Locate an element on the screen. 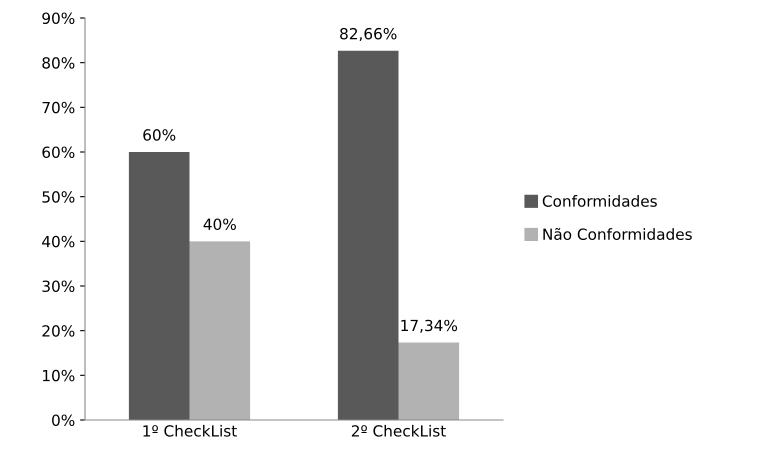 The image size is (781, 463). y-tick-label: 30% is located at coordinates (58, 286).